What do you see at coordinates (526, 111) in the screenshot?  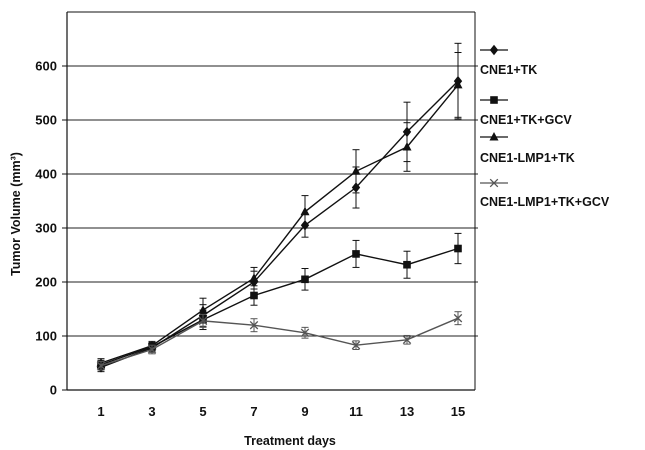 I see `legend-item-cne1-tk-gcv: CNE1+TK+GCV` at bounding box center [526, 111].